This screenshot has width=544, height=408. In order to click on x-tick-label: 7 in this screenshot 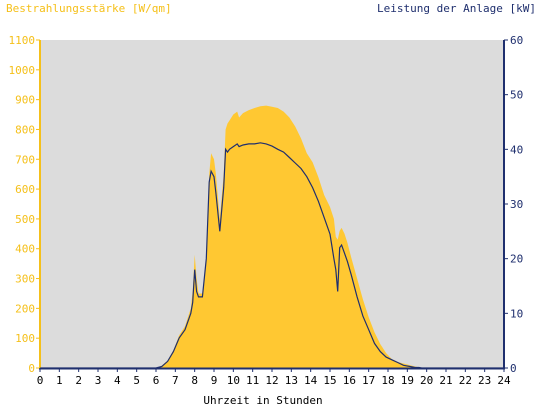, I will do `click(175, 380)`.